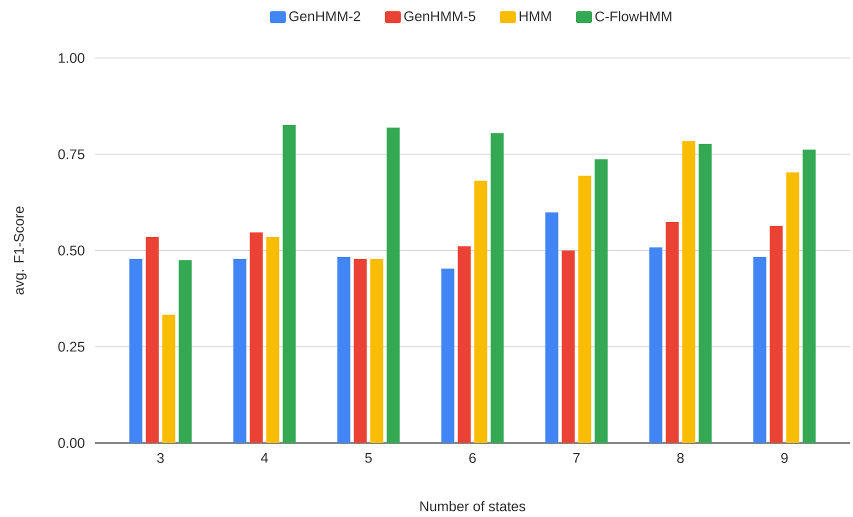  What do you see at coordinates (440, 16) in the screenshot?
I see `legend-label: GenHMM-5` at bounding box center [440, 16].